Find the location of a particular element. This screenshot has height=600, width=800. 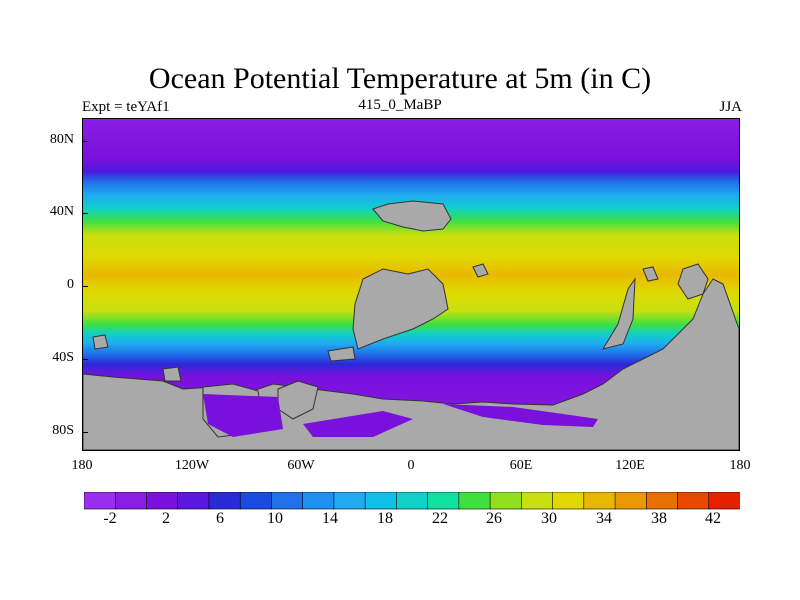

lon-tick-120e: 120E is located at coordinates (630, 465).